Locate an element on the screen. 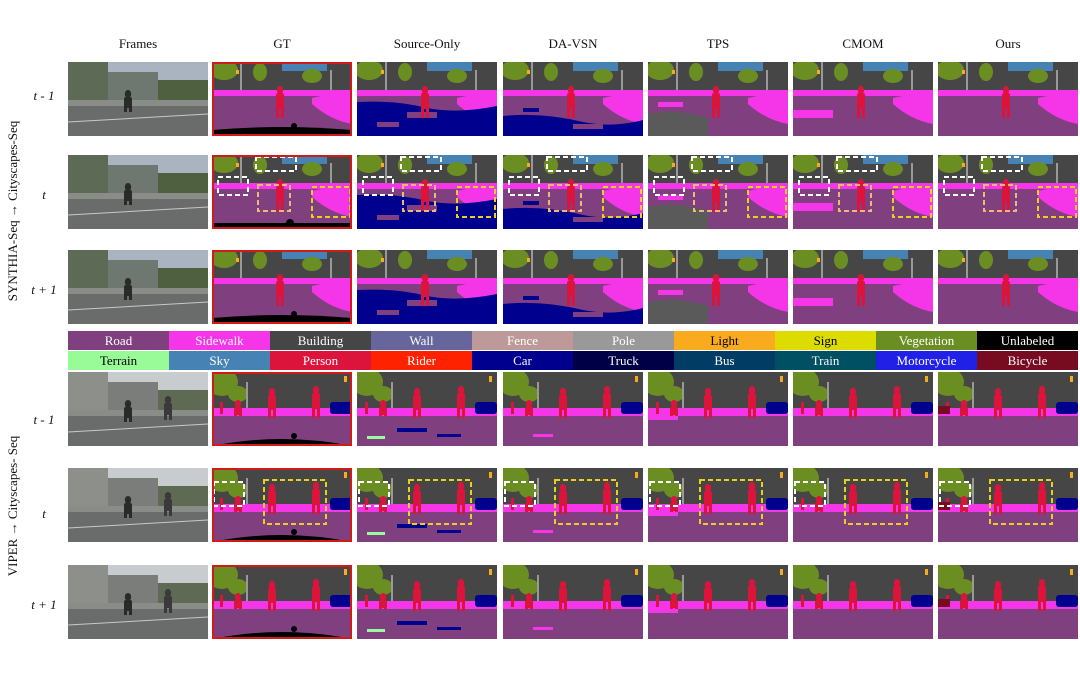  legend-truck: Truck is located at coordinates (623, 360).